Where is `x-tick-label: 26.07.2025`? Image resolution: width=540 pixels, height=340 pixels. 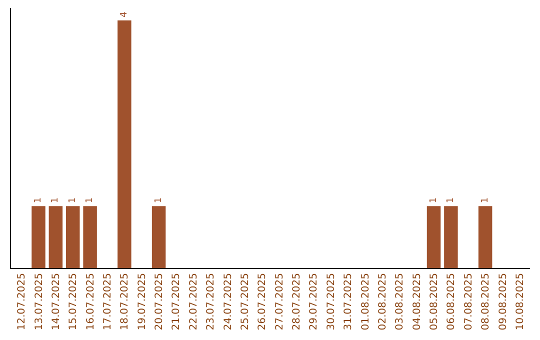
x-tick-label: 26.07.2025 is located at coordinates (262, 301).